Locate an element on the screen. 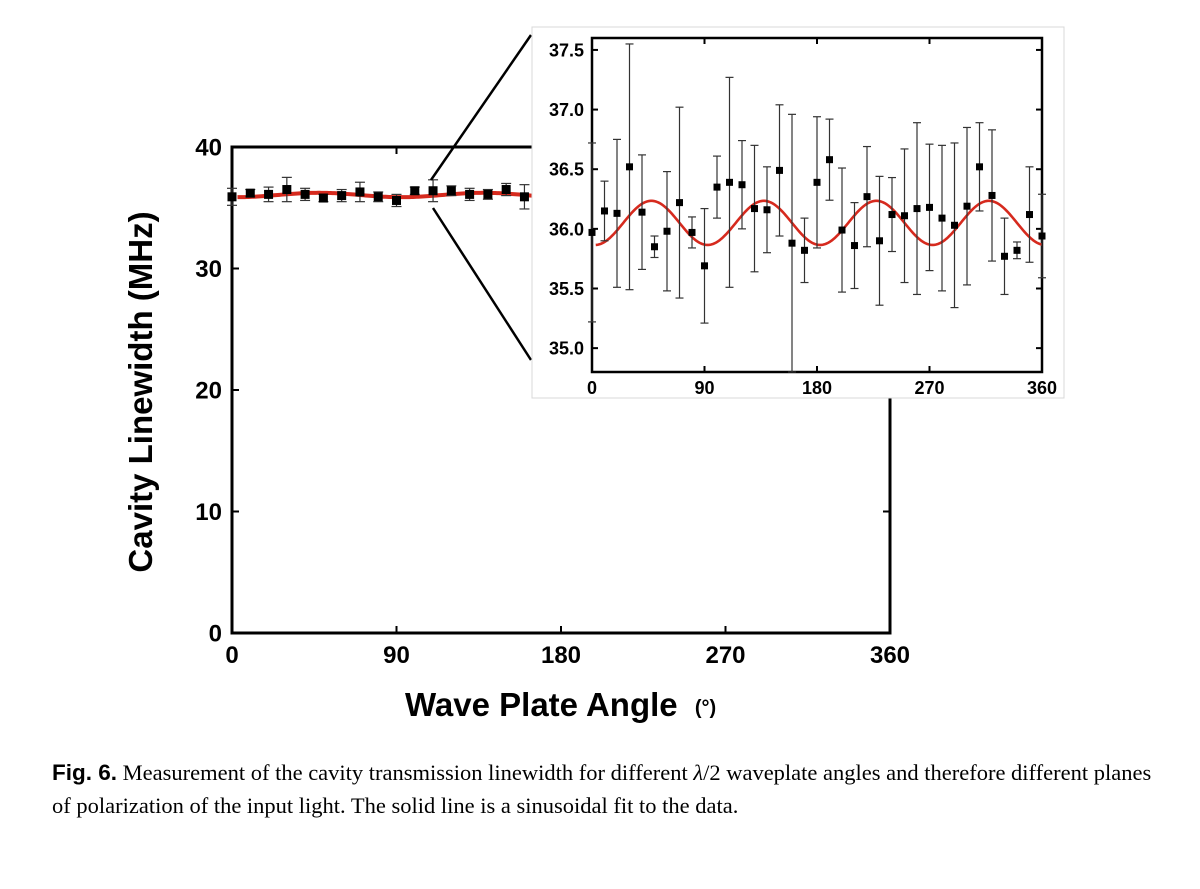 The width and height of the screenshot is (1200, 889). main-x-axis-label: Wave Plate Angle (°) is located at coordinates (560, 704).